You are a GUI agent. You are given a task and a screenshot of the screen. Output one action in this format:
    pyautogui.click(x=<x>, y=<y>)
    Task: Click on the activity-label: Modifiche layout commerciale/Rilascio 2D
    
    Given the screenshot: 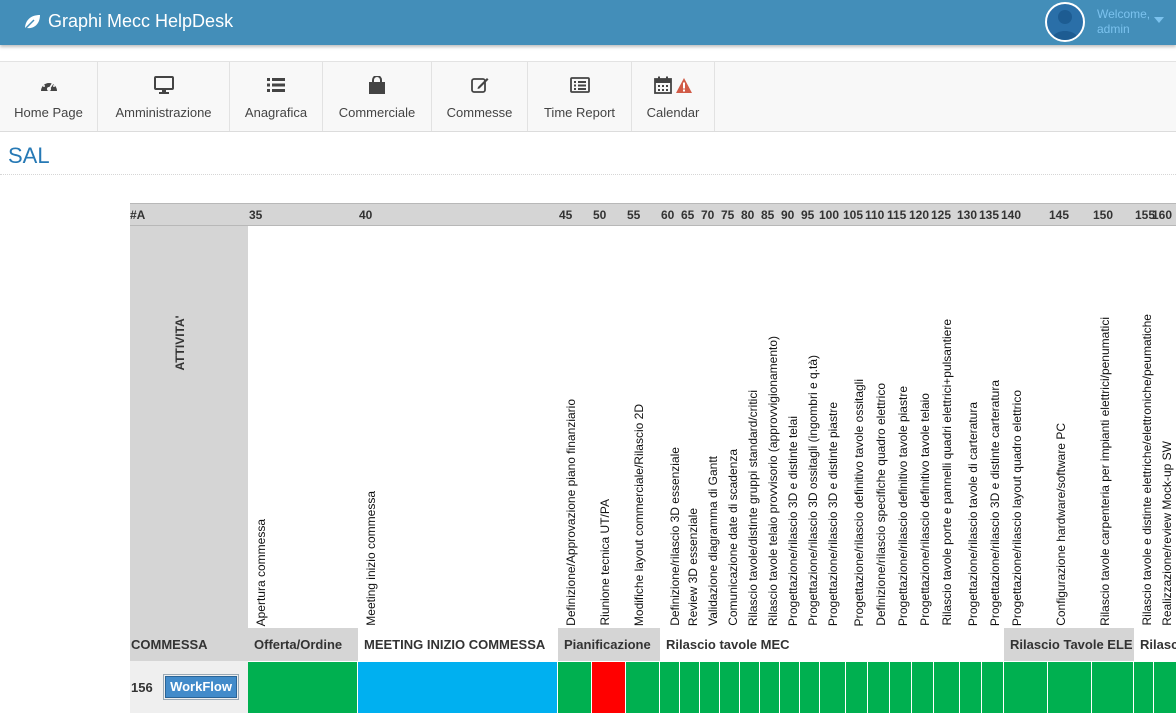 What is the action you would take?
    pyautogui.click(x=639, y=514)
    